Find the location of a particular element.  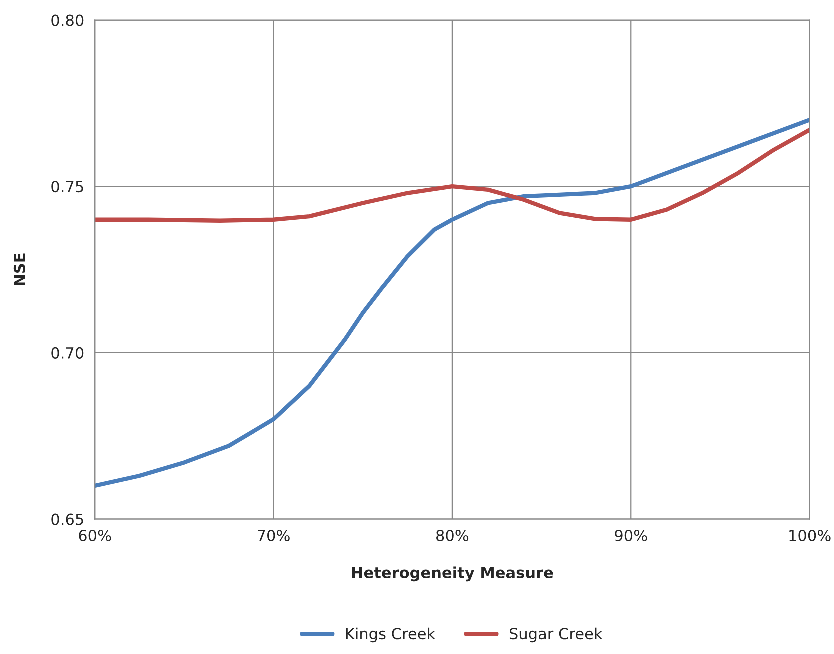

line-series is located at coordinates (452, 175).